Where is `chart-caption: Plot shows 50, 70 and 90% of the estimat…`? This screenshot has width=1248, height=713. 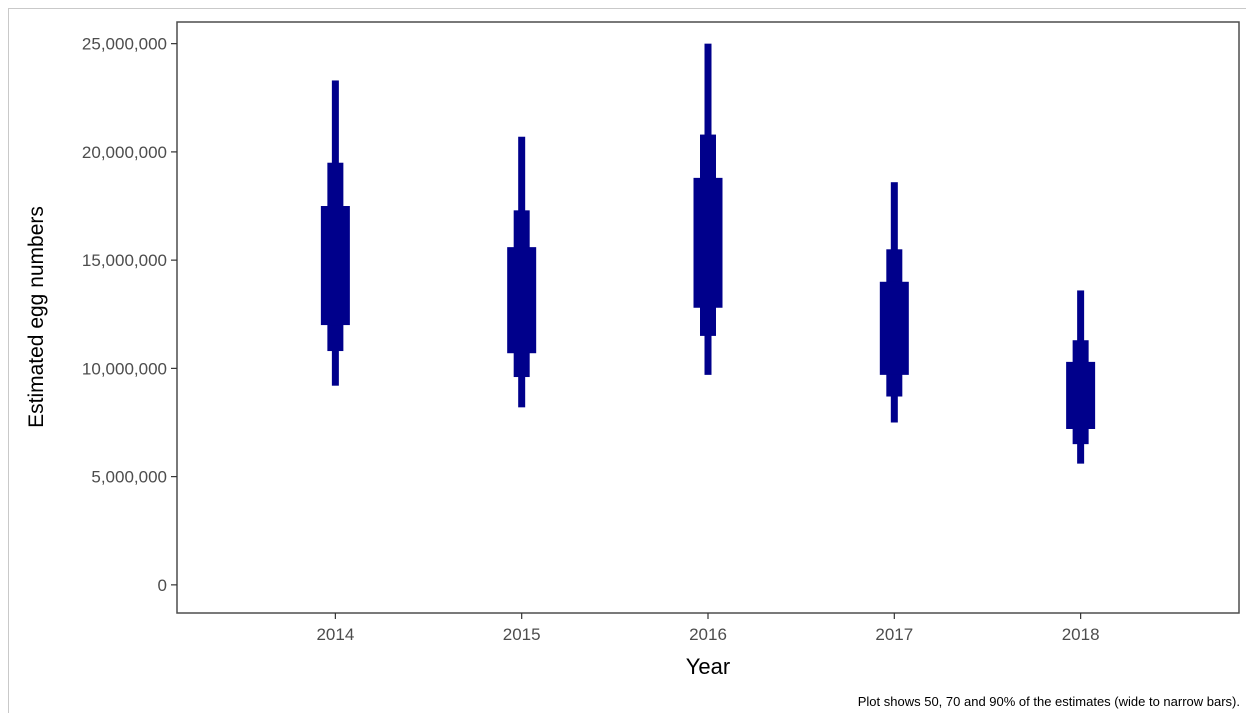 chart-caption: Plot shows 50, 70 and 90% of the estimat… is located at coordinates (1049, 701).